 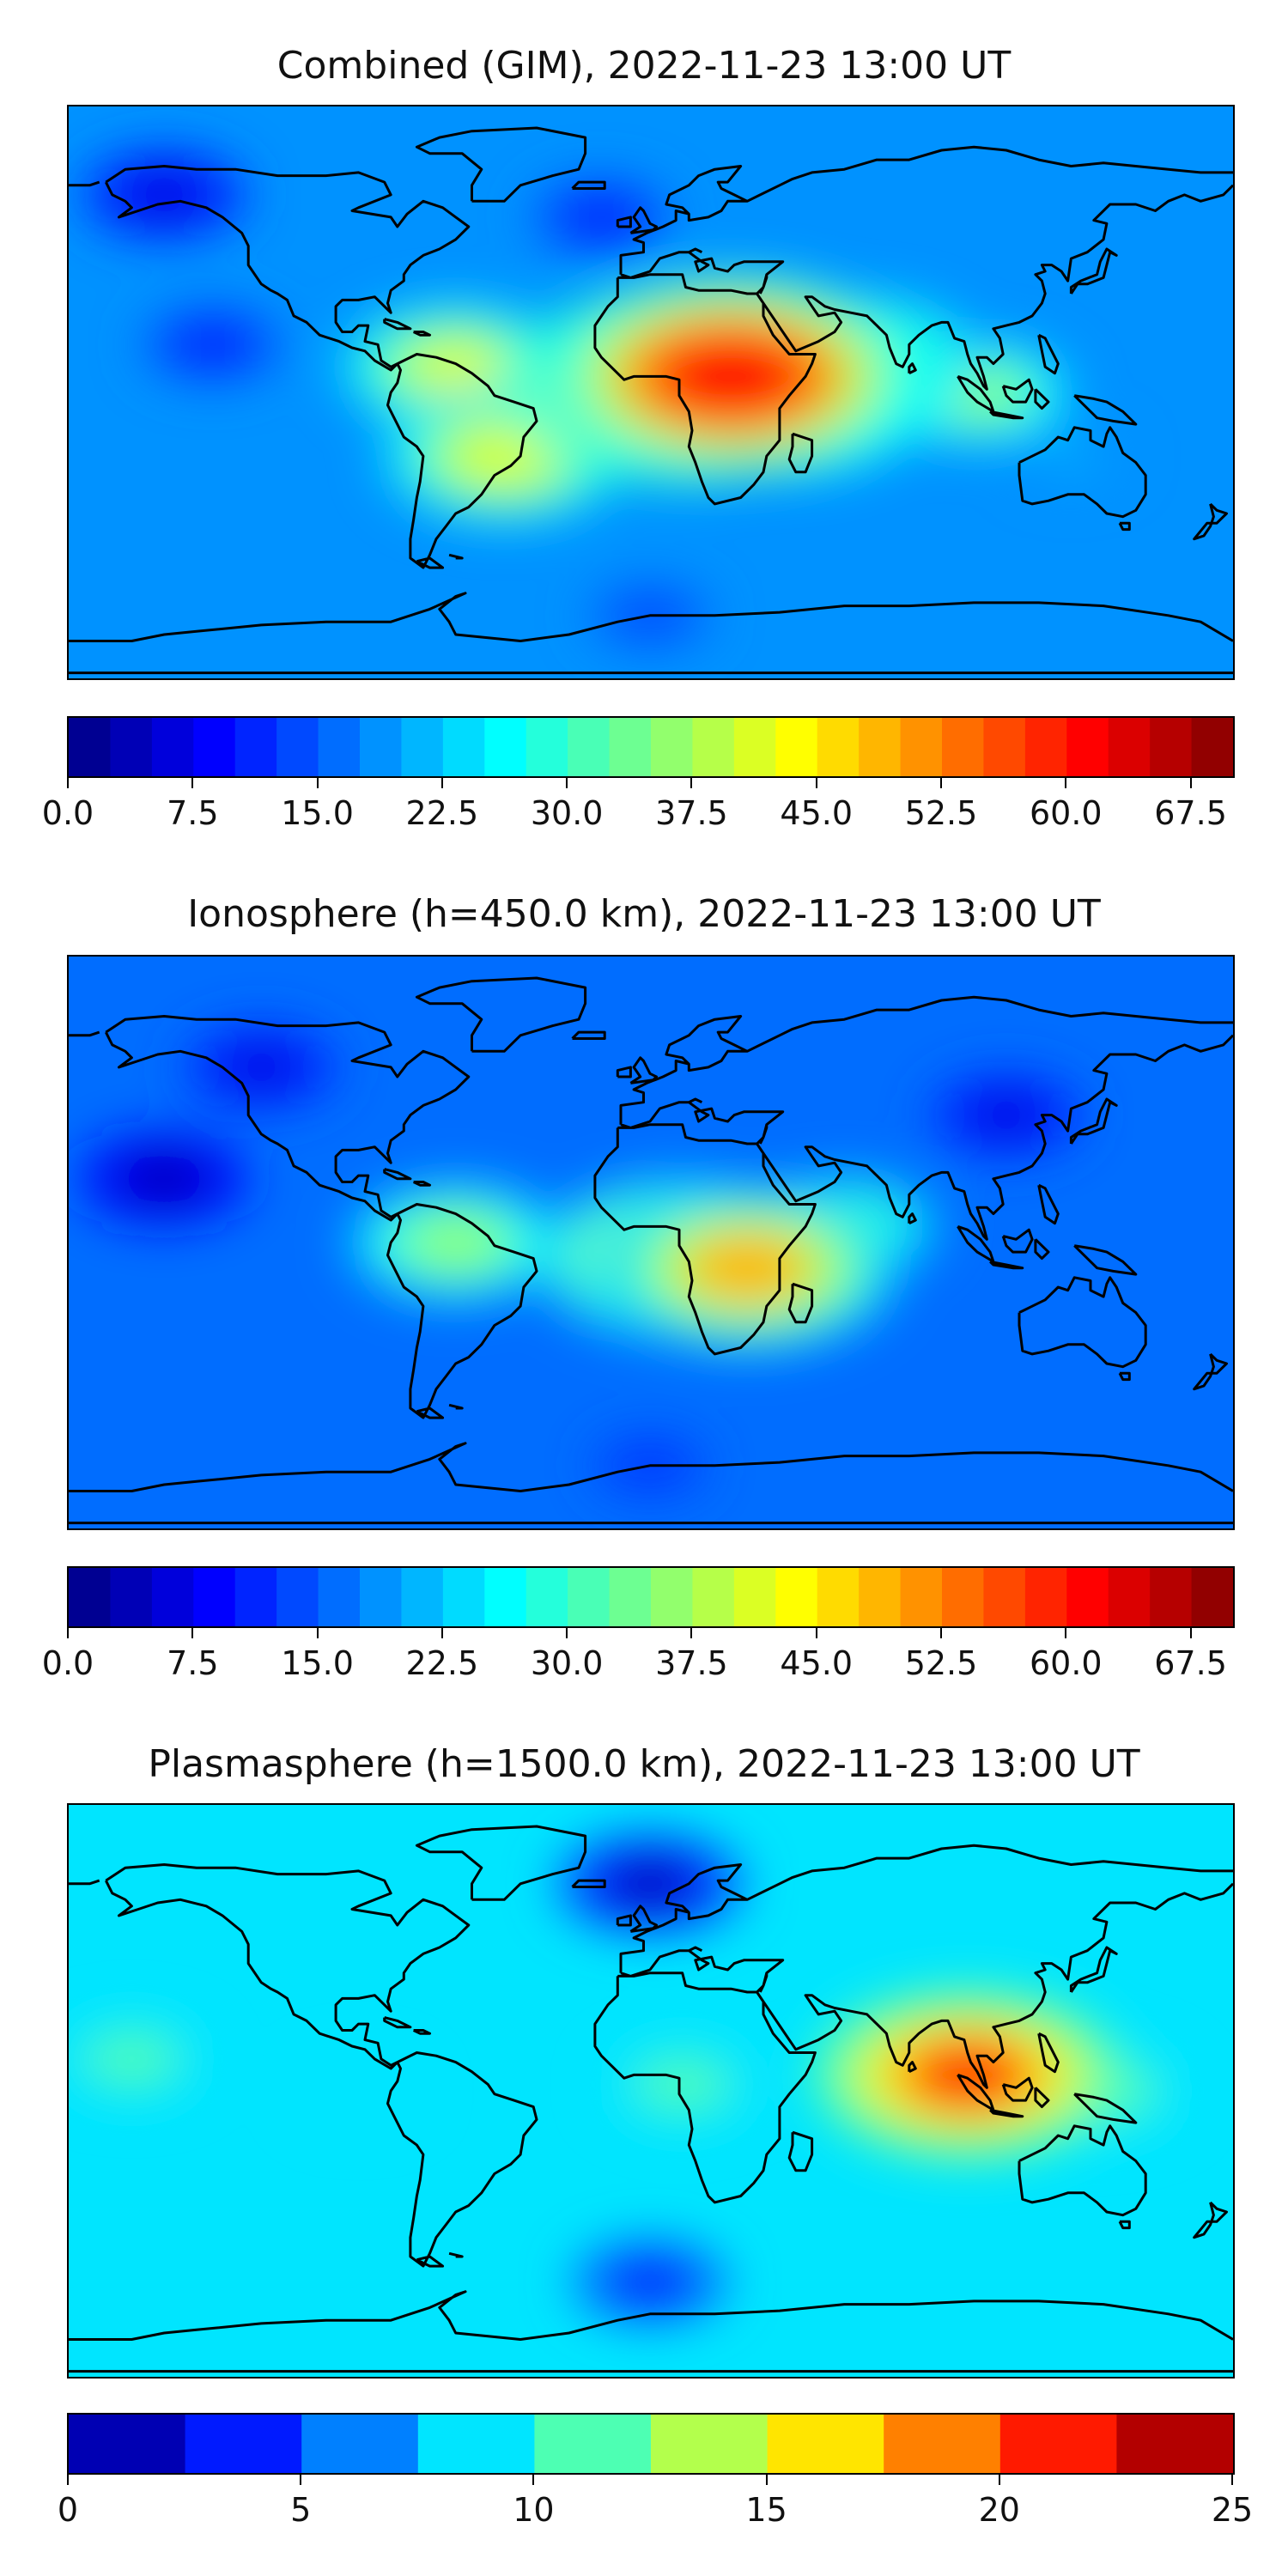 What do you see at coordinates (68, 2510) in the screenshot?
I see `colorbar-tick-label: 0` at bounding box center [68, 2510].